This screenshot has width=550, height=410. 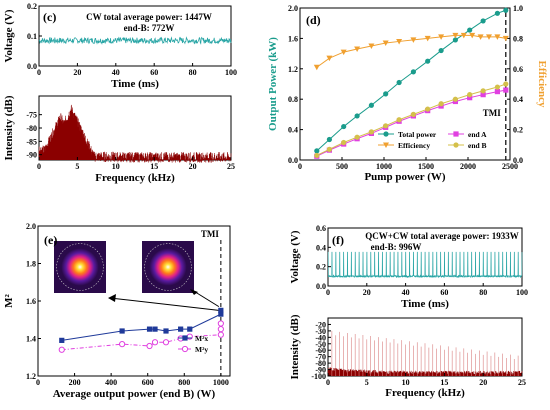 What do you see at coordinates (49, 17) in the screenshot?
I see `c-panel-label: (c)` at bounding box center [49, 17].